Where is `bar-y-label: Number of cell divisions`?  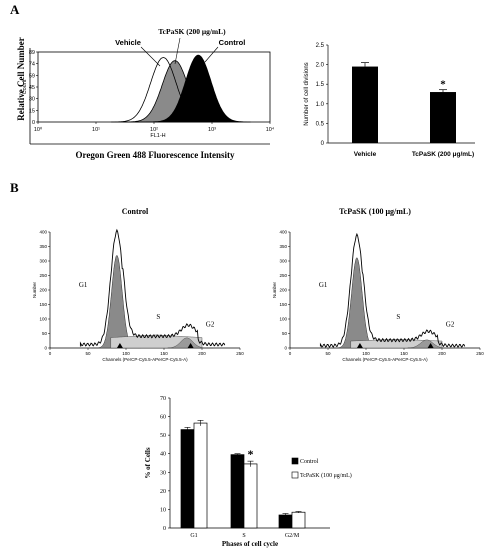 bar-y-label: Number of cell divisions is located at coordinates (307, 93).